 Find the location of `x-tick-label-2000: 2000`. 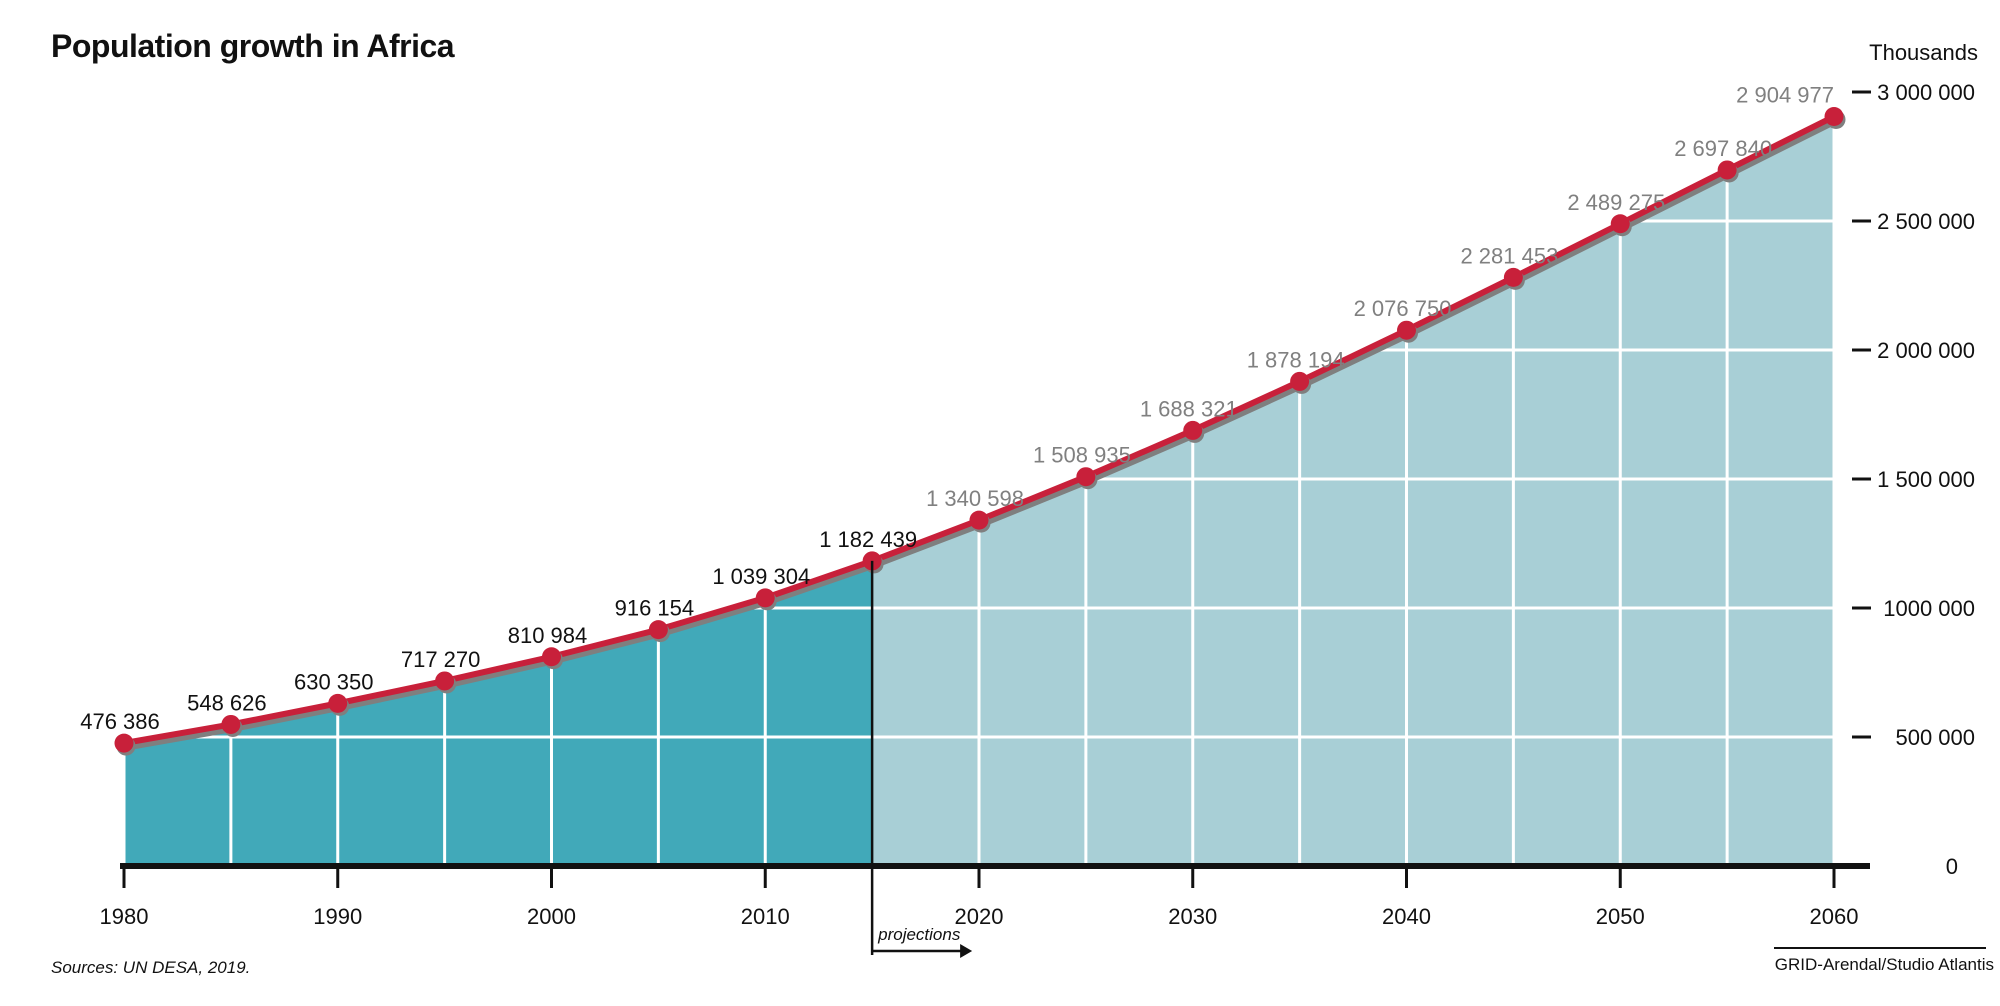

x-tick-label-2000: 2000 is located at coordinates (551, 916).